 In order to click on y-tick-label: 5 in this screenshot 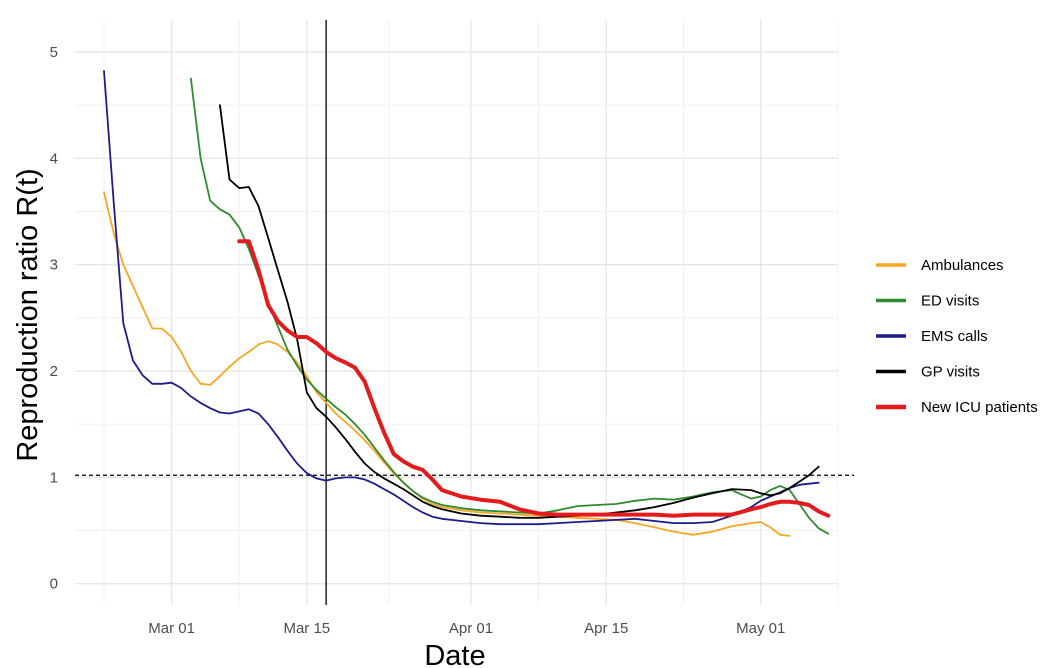, I will do `click(54, 52)`.